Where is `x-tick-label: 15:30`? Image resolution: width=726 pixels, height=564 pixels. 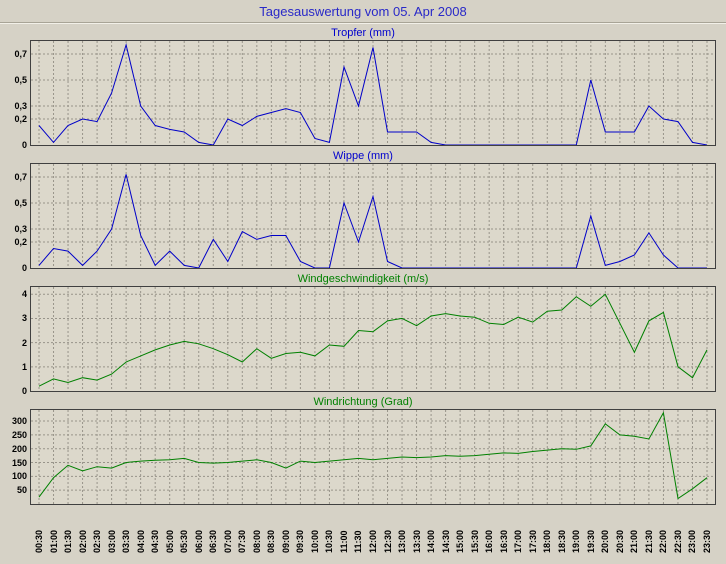 x-tick-label: 15:30 is located at coordinates (474, 541).